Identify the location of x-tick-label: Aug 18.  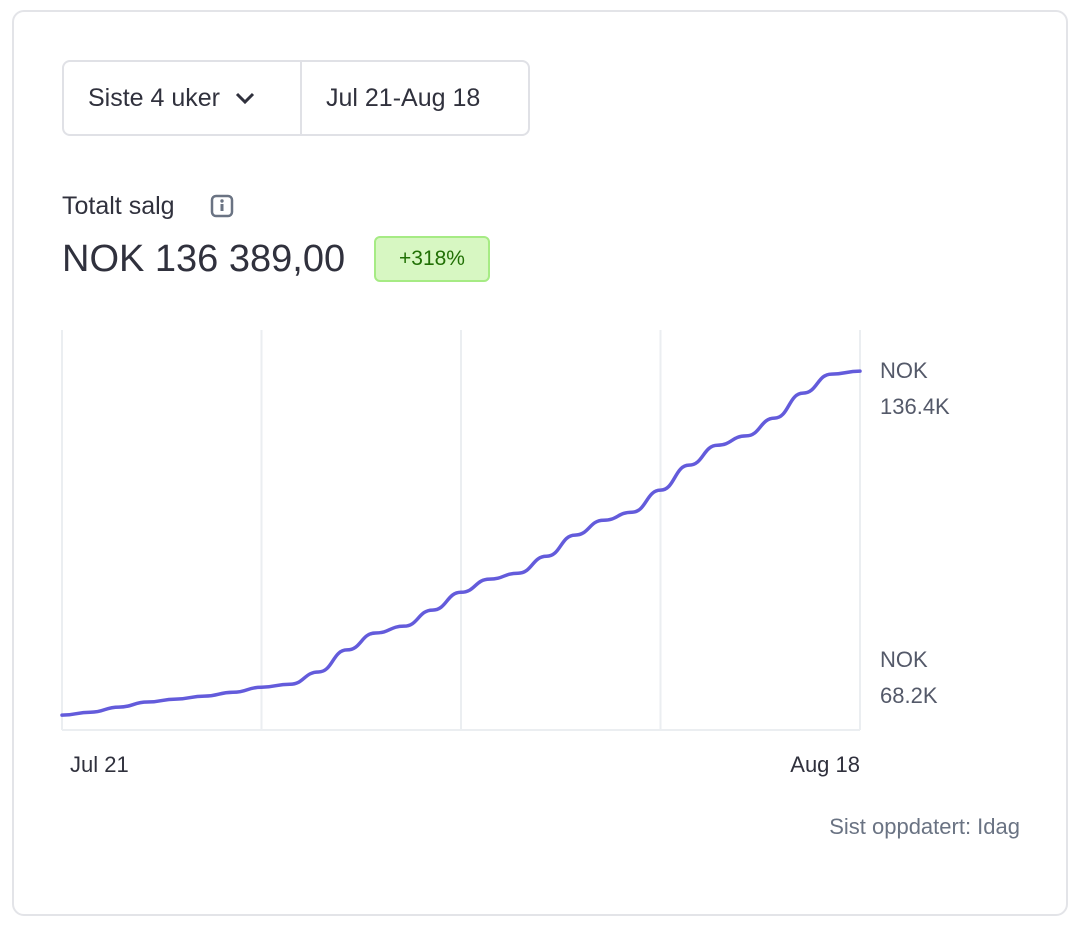
(825, 764).